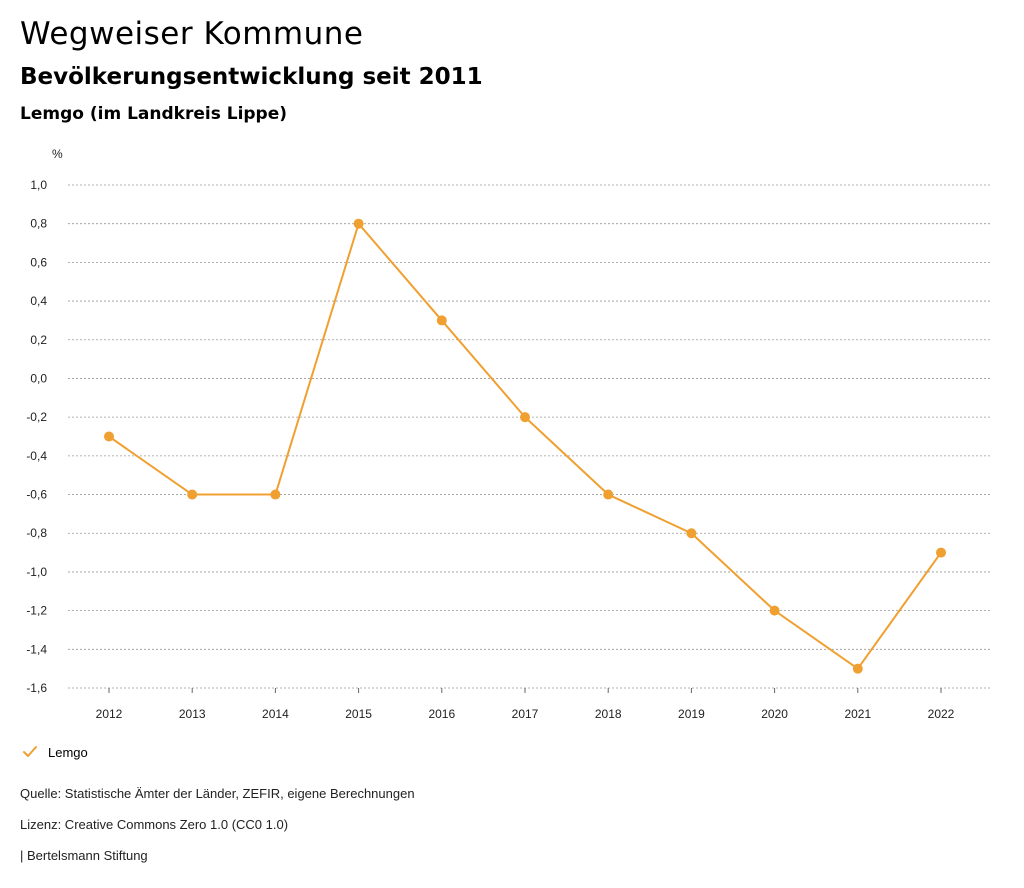 This screenshot has height=888, width=1024. Describe the element at coordinates (38, 340) in the screenshot. I see `y-tick-label: 0,2` at that location.